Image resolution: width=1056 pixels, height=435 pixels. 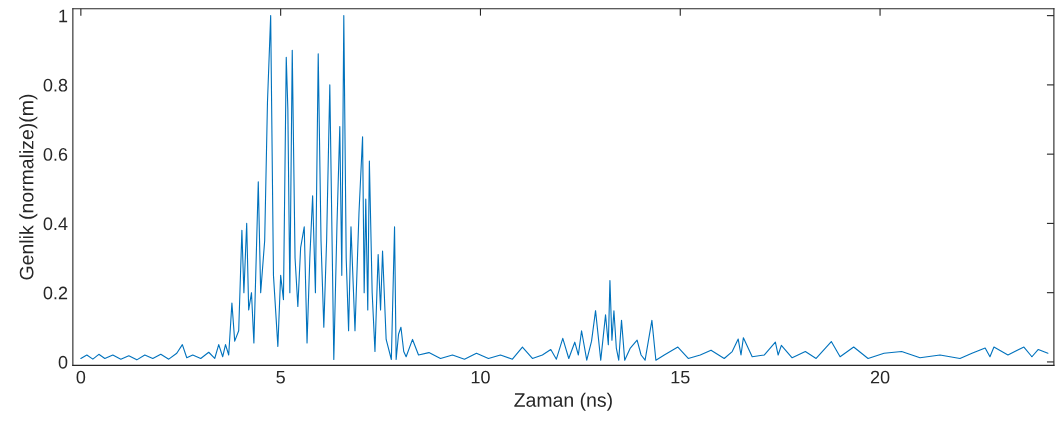 What do you see at coordinates (280, 377) in the screenshot?
I see `x-tick-label: 5` at bounding box center [280, 377].